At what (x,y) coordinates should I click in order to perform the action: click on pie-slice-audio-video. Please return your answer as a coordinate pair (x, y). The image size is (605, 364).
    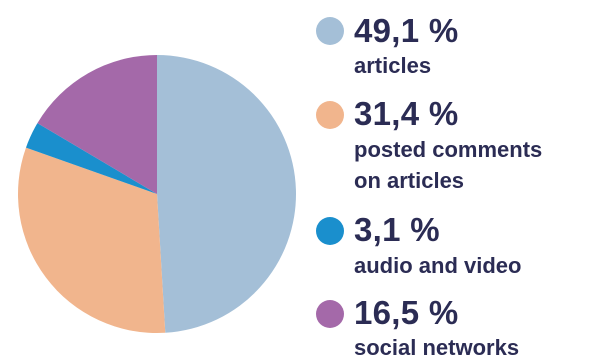
    Looking at the image, I should click on (91, 158).